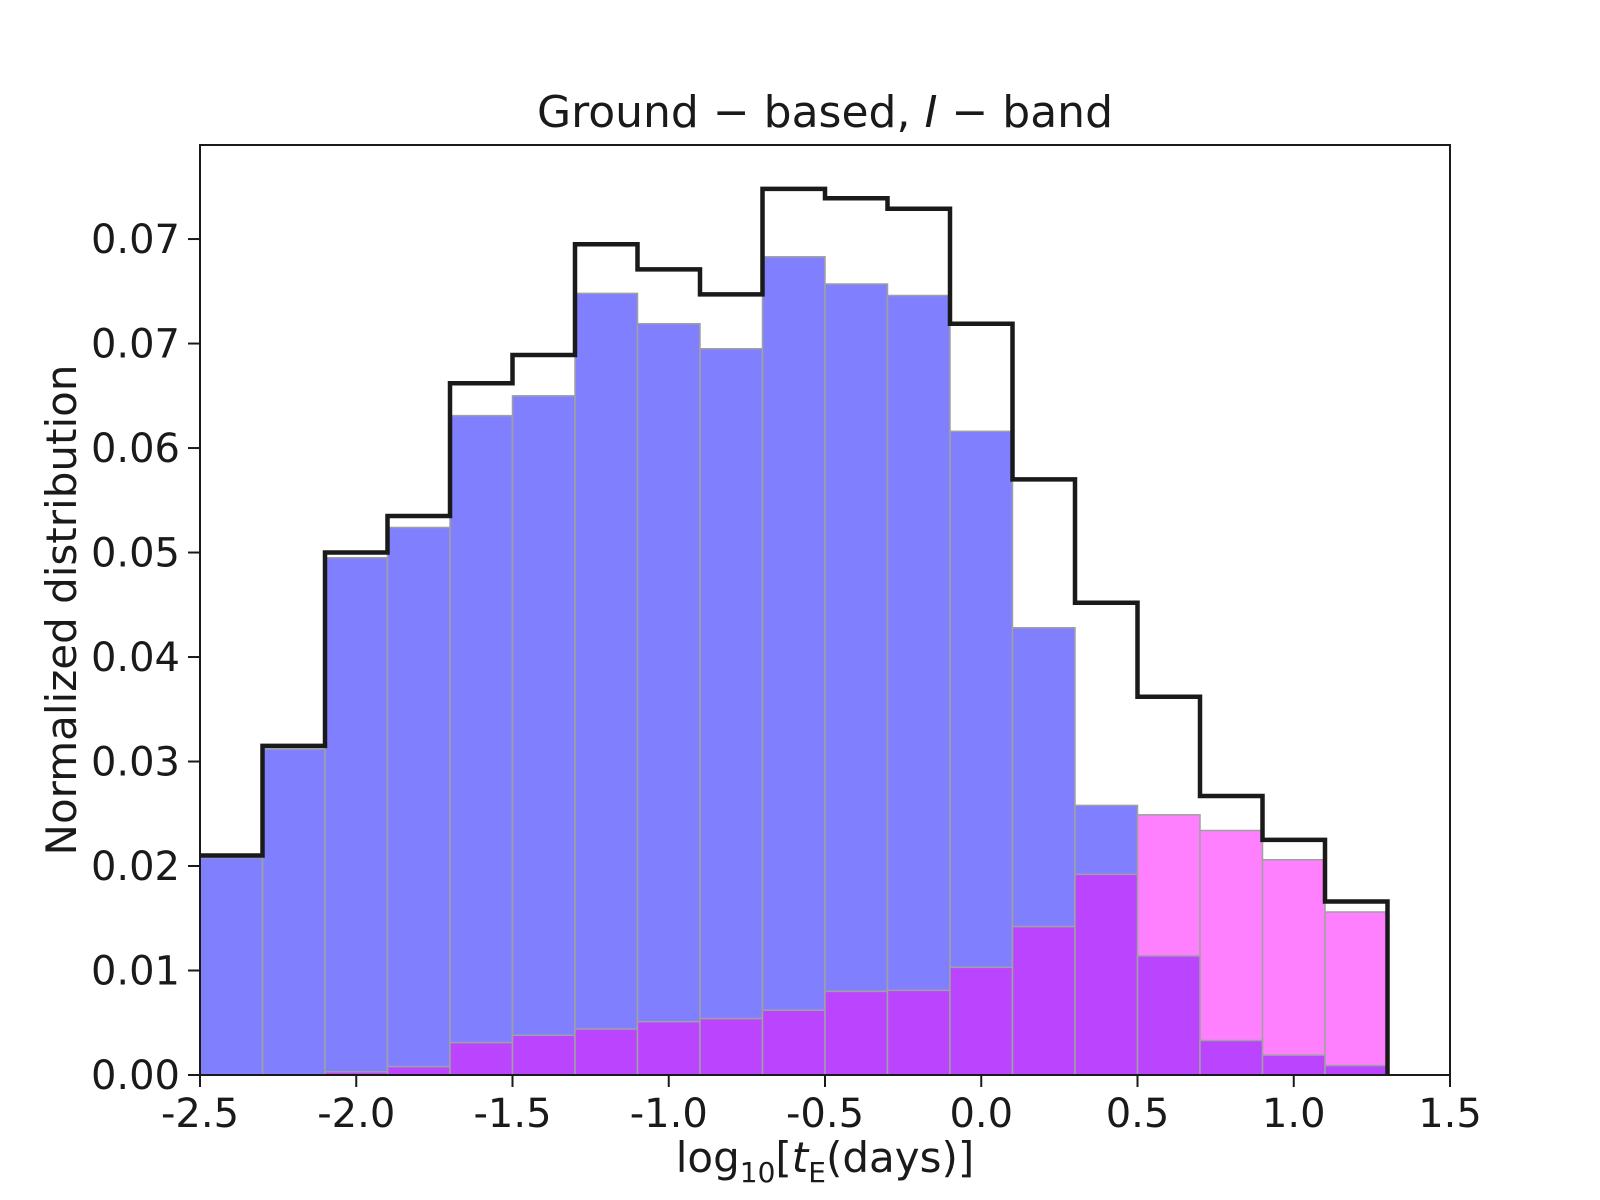 The image size is (1600, 1200). I want to click on x-tick-label: 1.5, so click(1450, 1114).